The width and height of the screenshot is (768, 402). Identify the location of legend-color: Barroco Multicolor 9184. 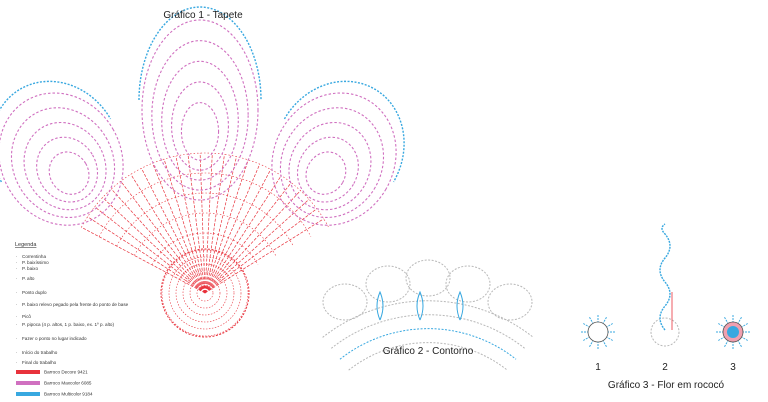
(68, 394).